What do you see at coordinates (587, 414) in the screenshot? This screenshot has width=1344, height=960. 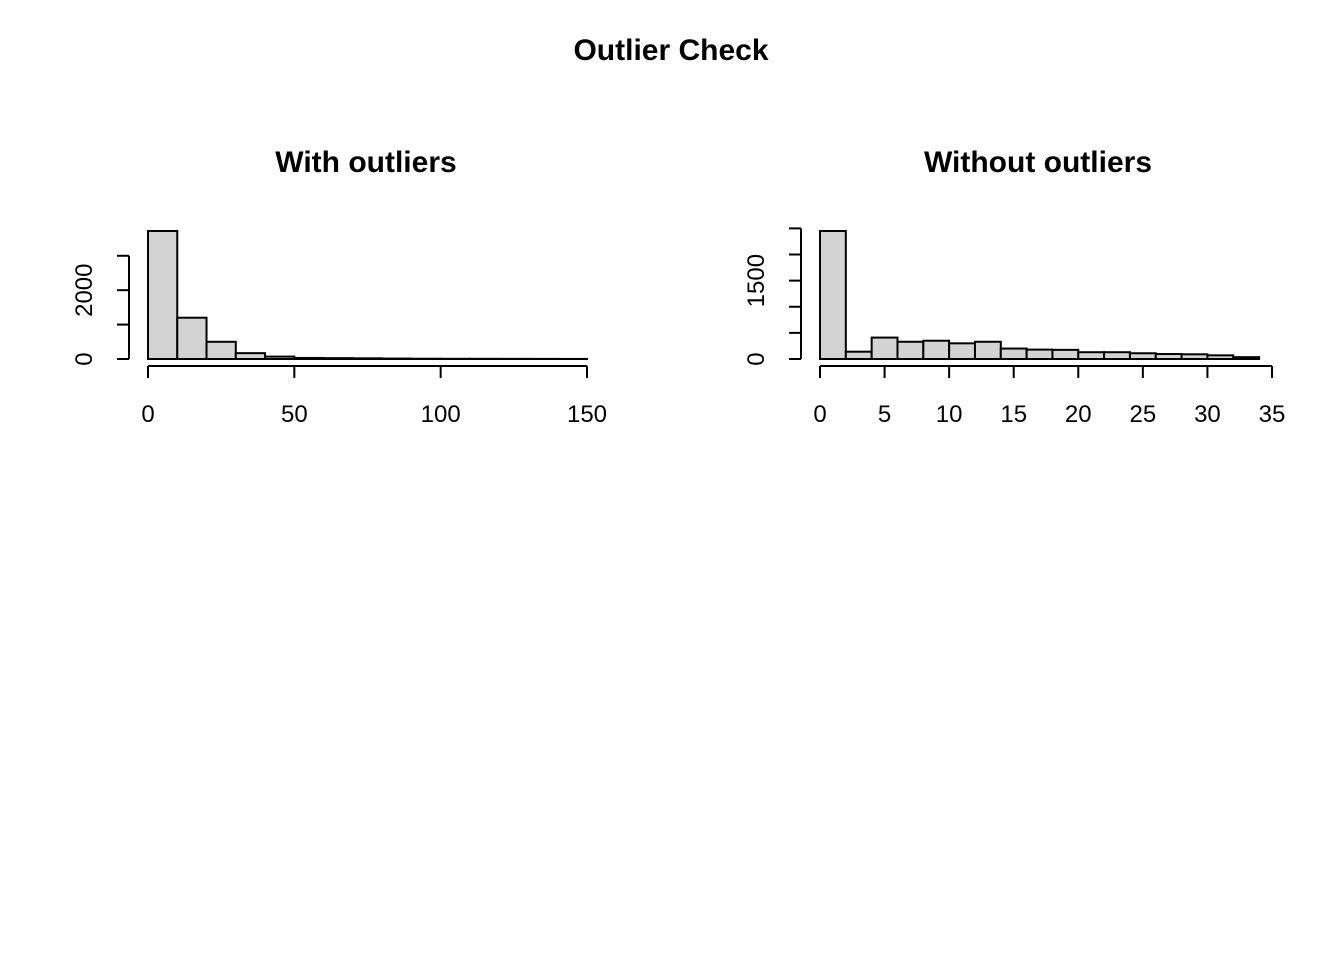 I see `x-tick-label: 150` at bounding box center [587, 414].